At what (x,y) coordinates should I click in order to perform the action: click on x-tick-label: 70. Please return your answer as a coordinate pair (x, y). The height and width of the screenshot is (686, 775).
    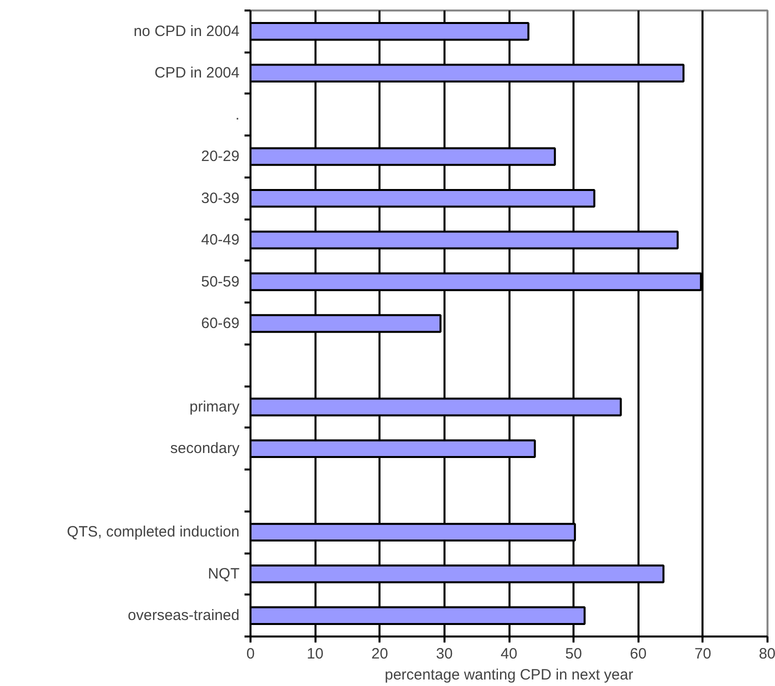
    Looking at the image, I should click on (703, 654).